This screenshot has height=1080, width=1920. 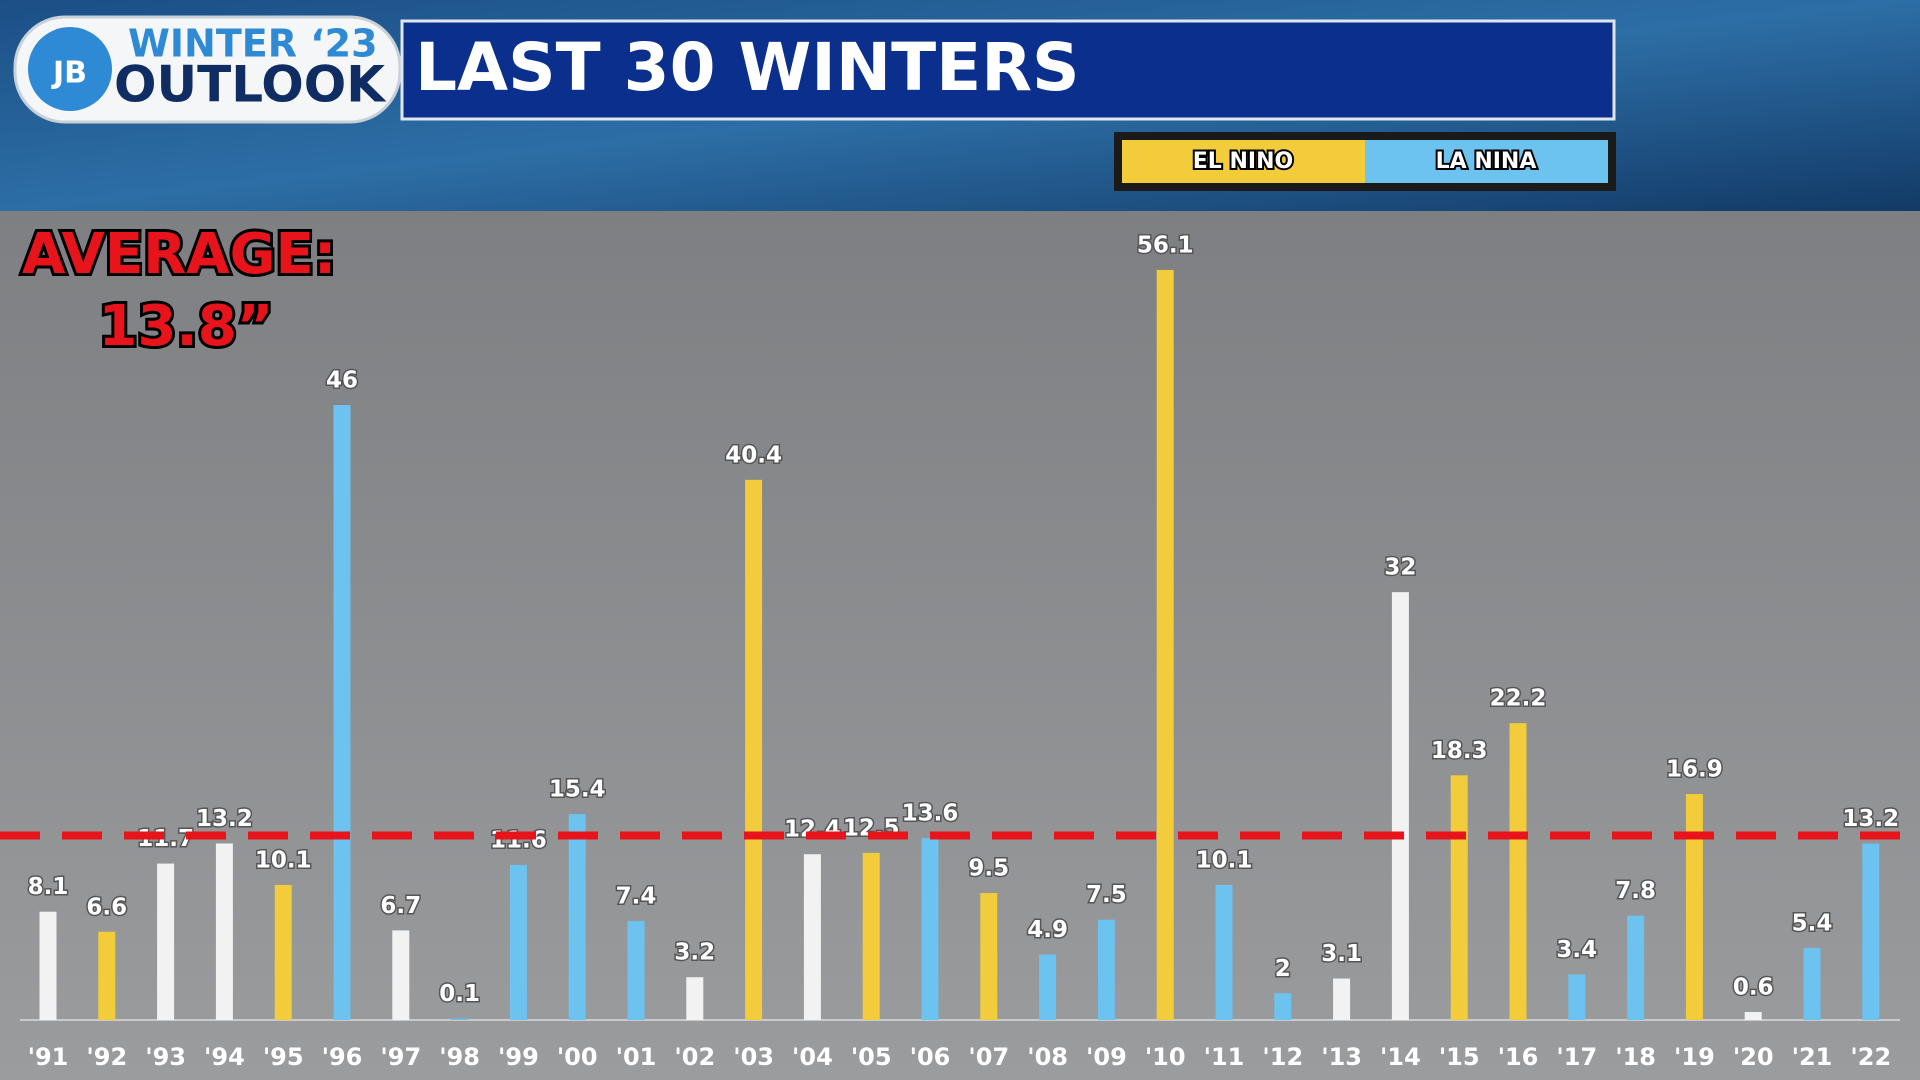 What do you see at coordinates (165, 1057) in the screenshot?
I see `x-tick-label: '93` at bounding box center [165, 1057].